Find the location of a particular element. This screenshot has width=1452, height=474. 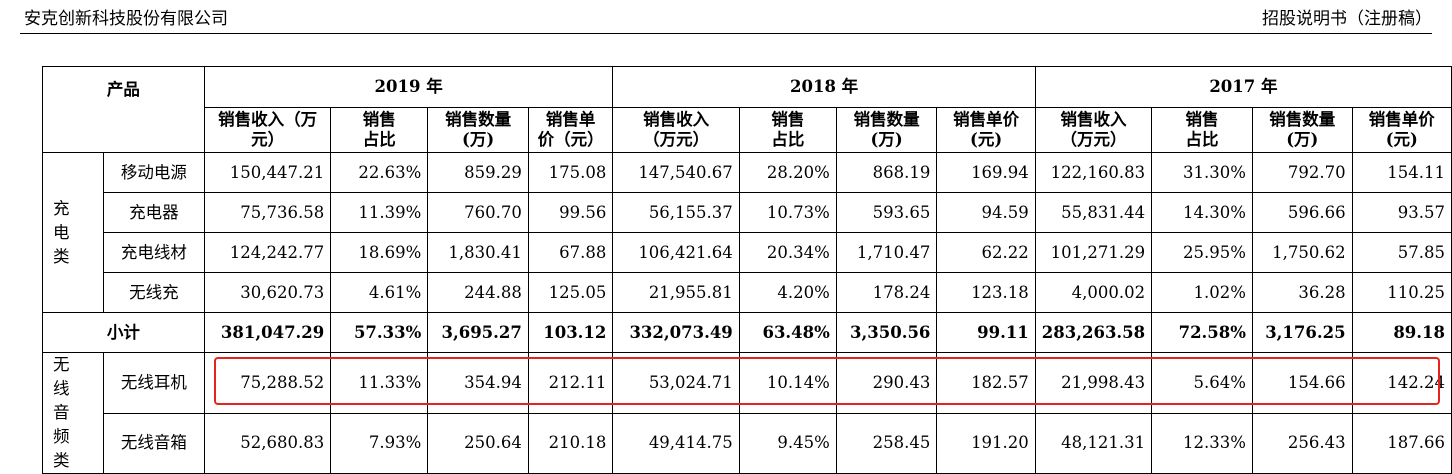

table-cell: 182.57 is located at coordinates (986, 383).